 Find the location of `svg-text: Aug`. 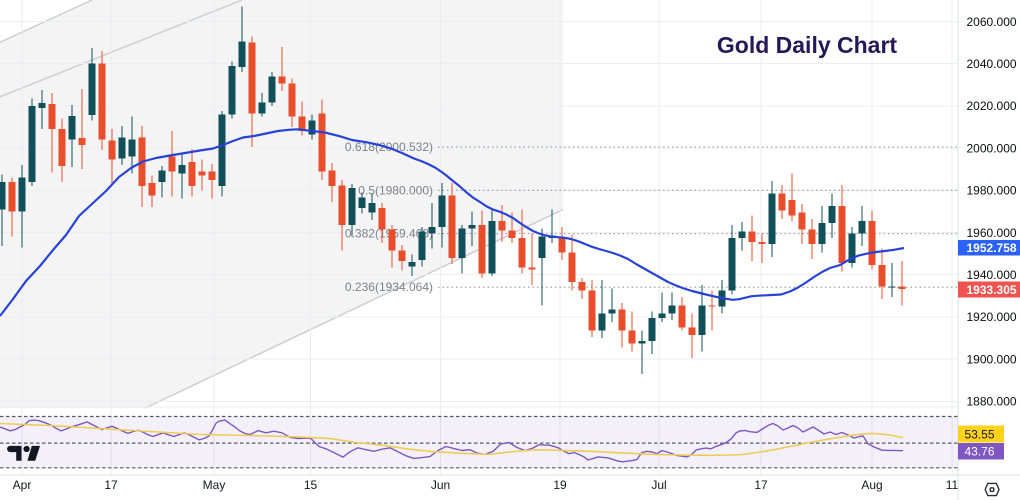

svg-text: Aug is located at coordinates (871, 485).